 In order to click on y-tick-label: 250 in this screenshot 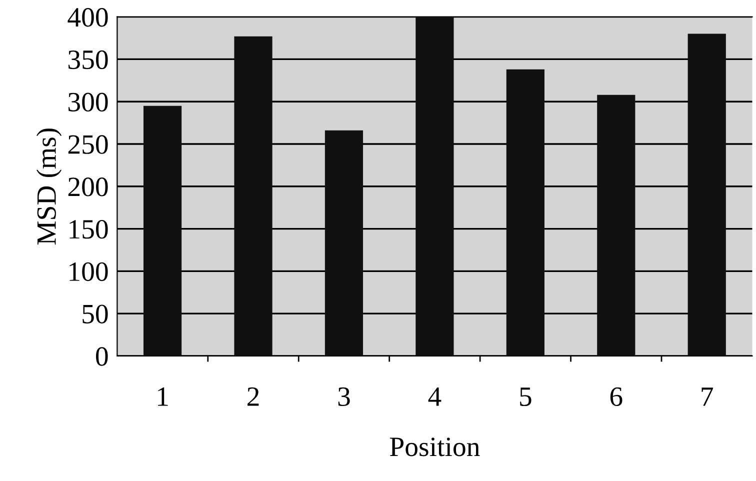, I will do `click(88, 144)`.